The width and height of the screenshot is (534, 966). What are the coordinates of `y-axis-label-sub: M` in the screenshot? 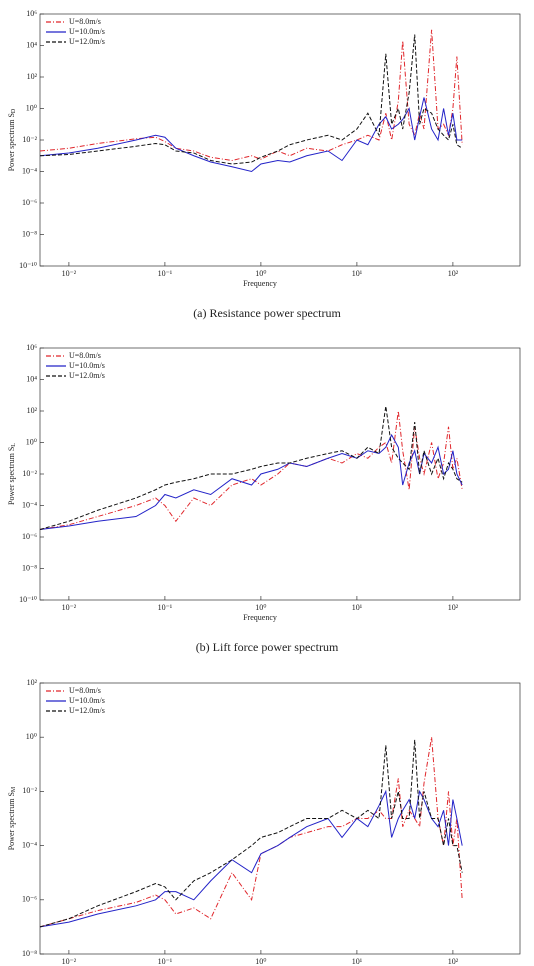 It's located at (14, 789).